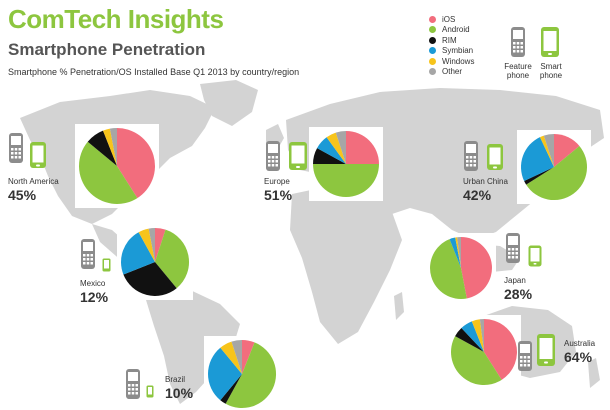 This screenshot has width=610, height=410. I want to click on legend-label: Other, so click(452, 72).